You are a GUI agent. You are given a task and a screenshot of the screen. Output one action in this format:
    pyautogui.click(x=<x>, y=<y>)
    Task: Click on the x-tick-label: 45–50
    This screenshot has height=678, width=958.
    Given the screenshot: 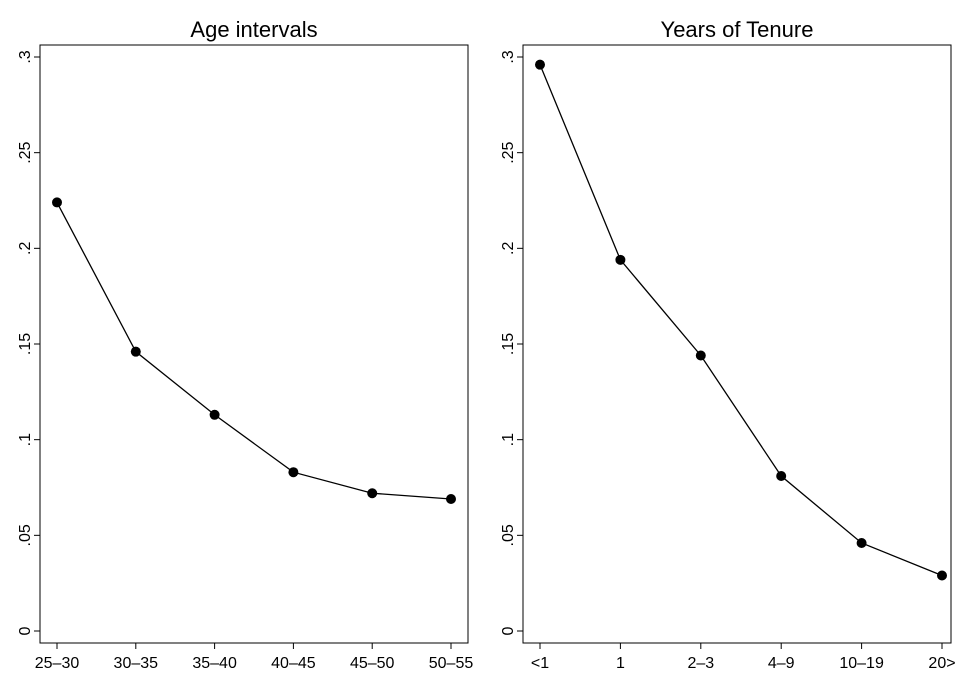 What is the action you would take?
    pyautogui.click(x=372, y=663)
    